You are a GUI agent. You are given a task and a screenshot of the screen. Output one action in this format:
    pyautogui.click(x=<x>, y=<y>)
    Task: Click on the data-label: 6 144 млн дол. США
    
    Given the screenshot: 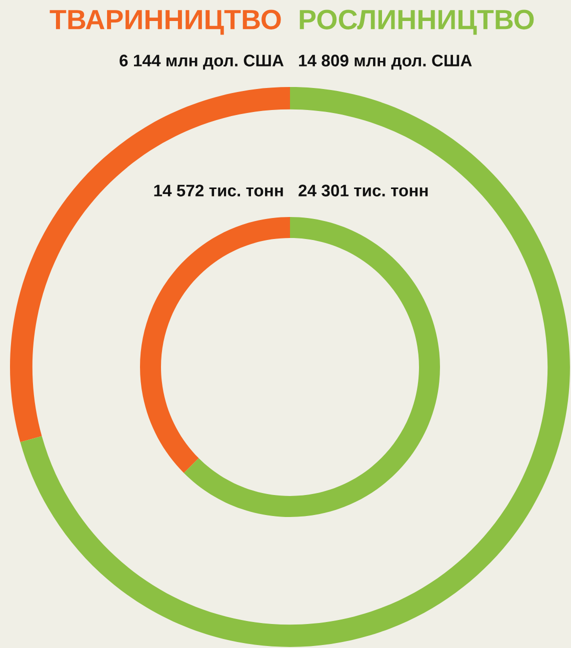 What is the action you would take?
    pyautogui.click(x=202, y=62)
    